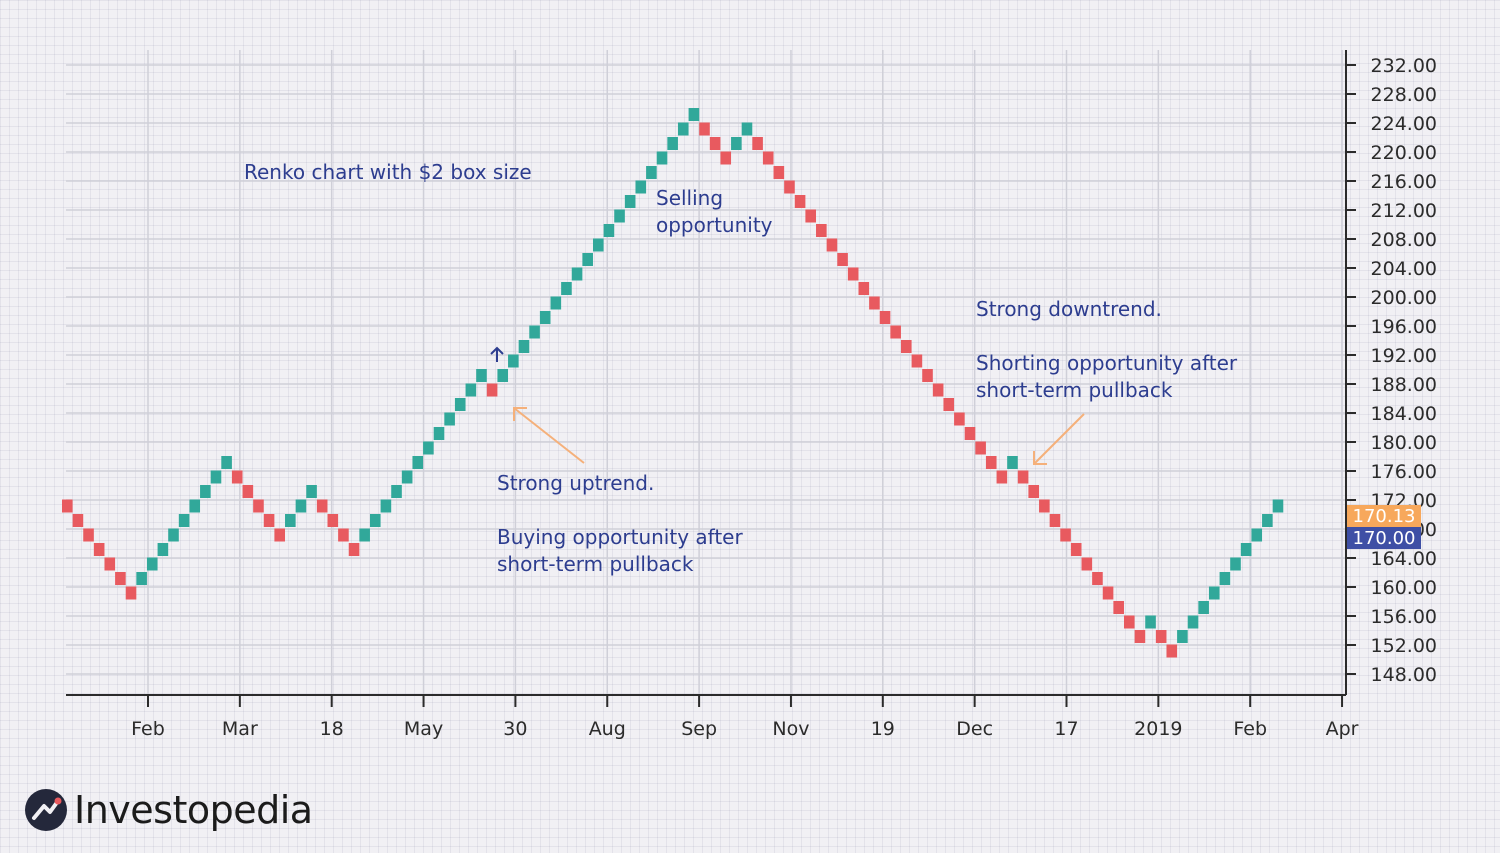 This screenshot has width=1500, height=853. Describe the element at coordinates (1404, 298) in the screenshot. I see `y-tick-label: 200.00` at that location.